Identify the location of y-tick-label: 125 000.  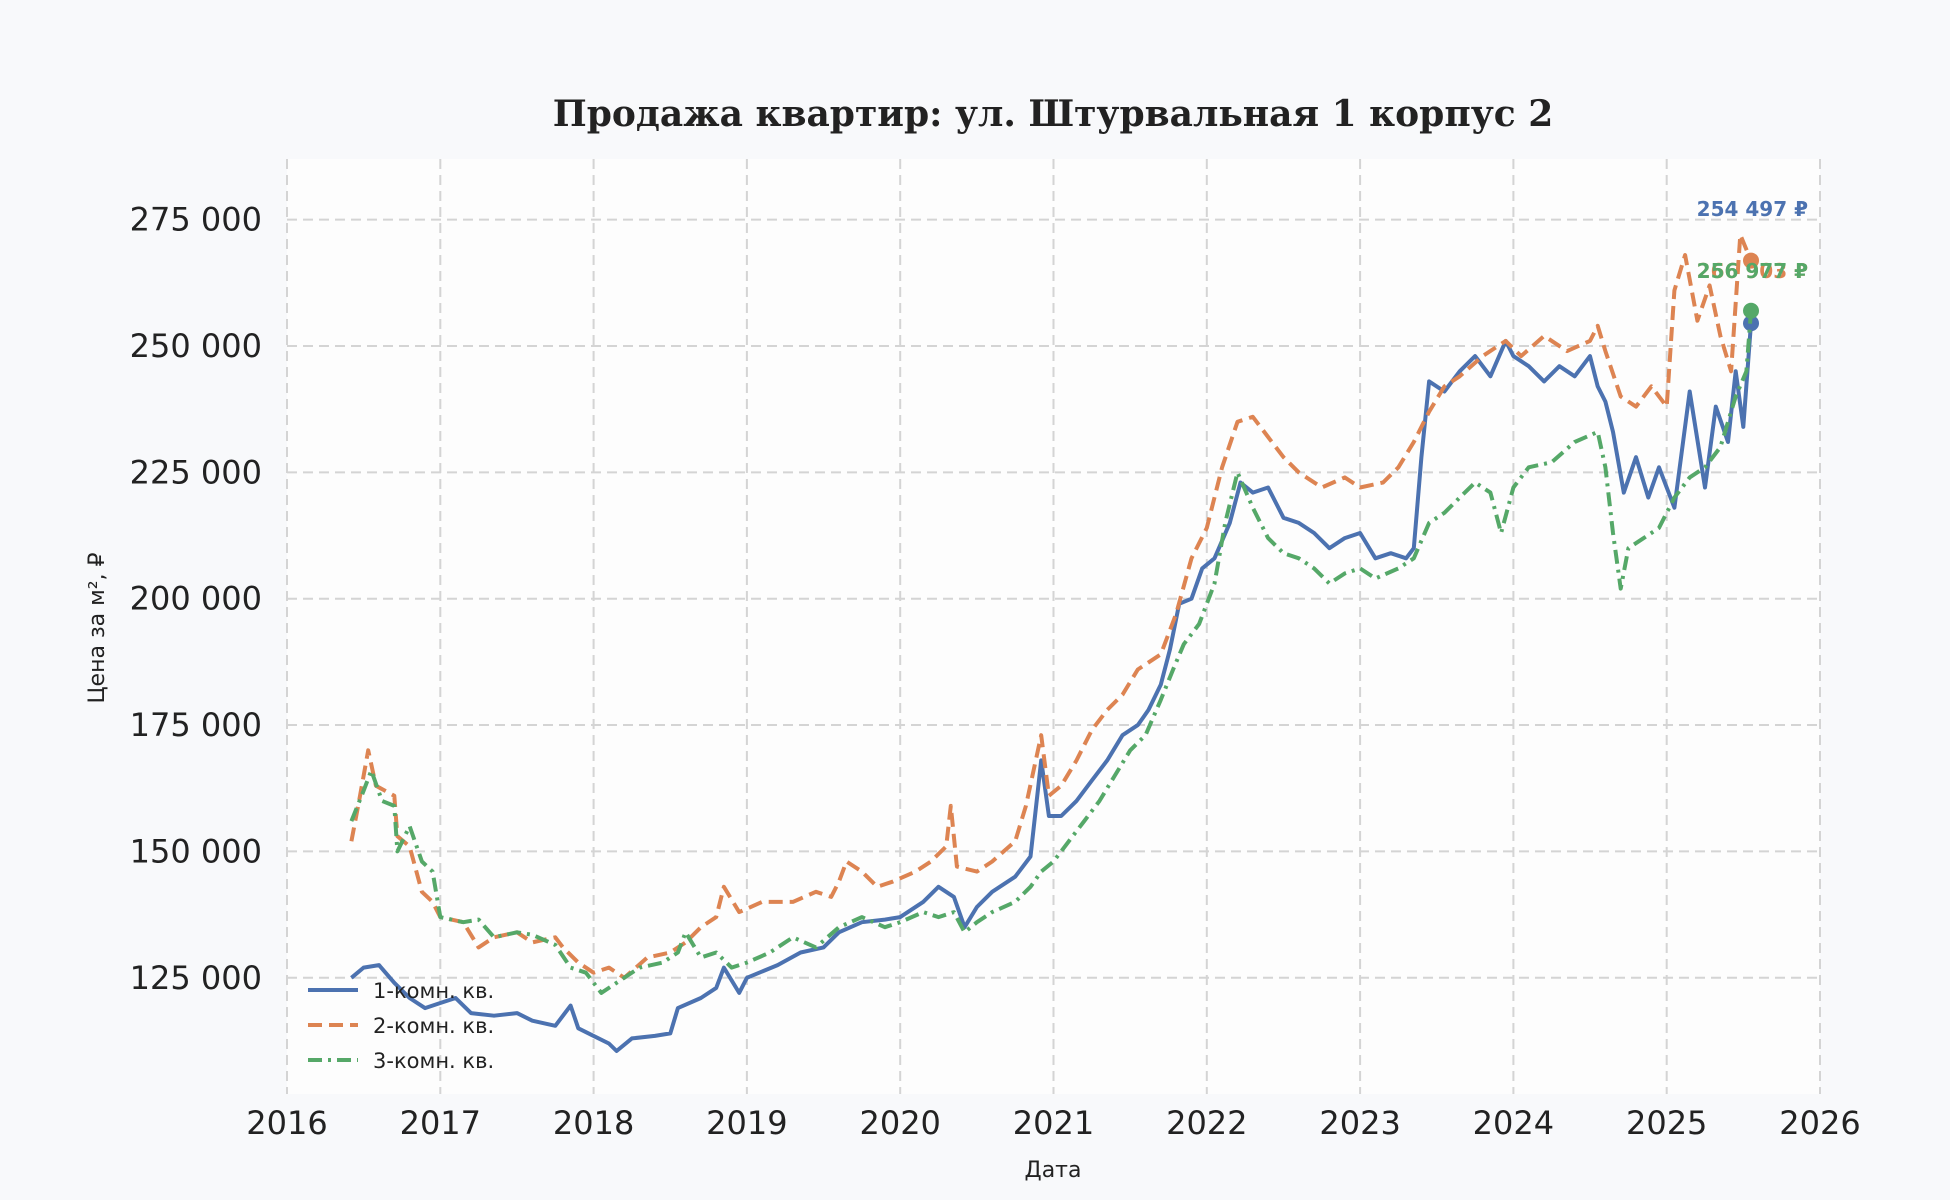
(196, 978).